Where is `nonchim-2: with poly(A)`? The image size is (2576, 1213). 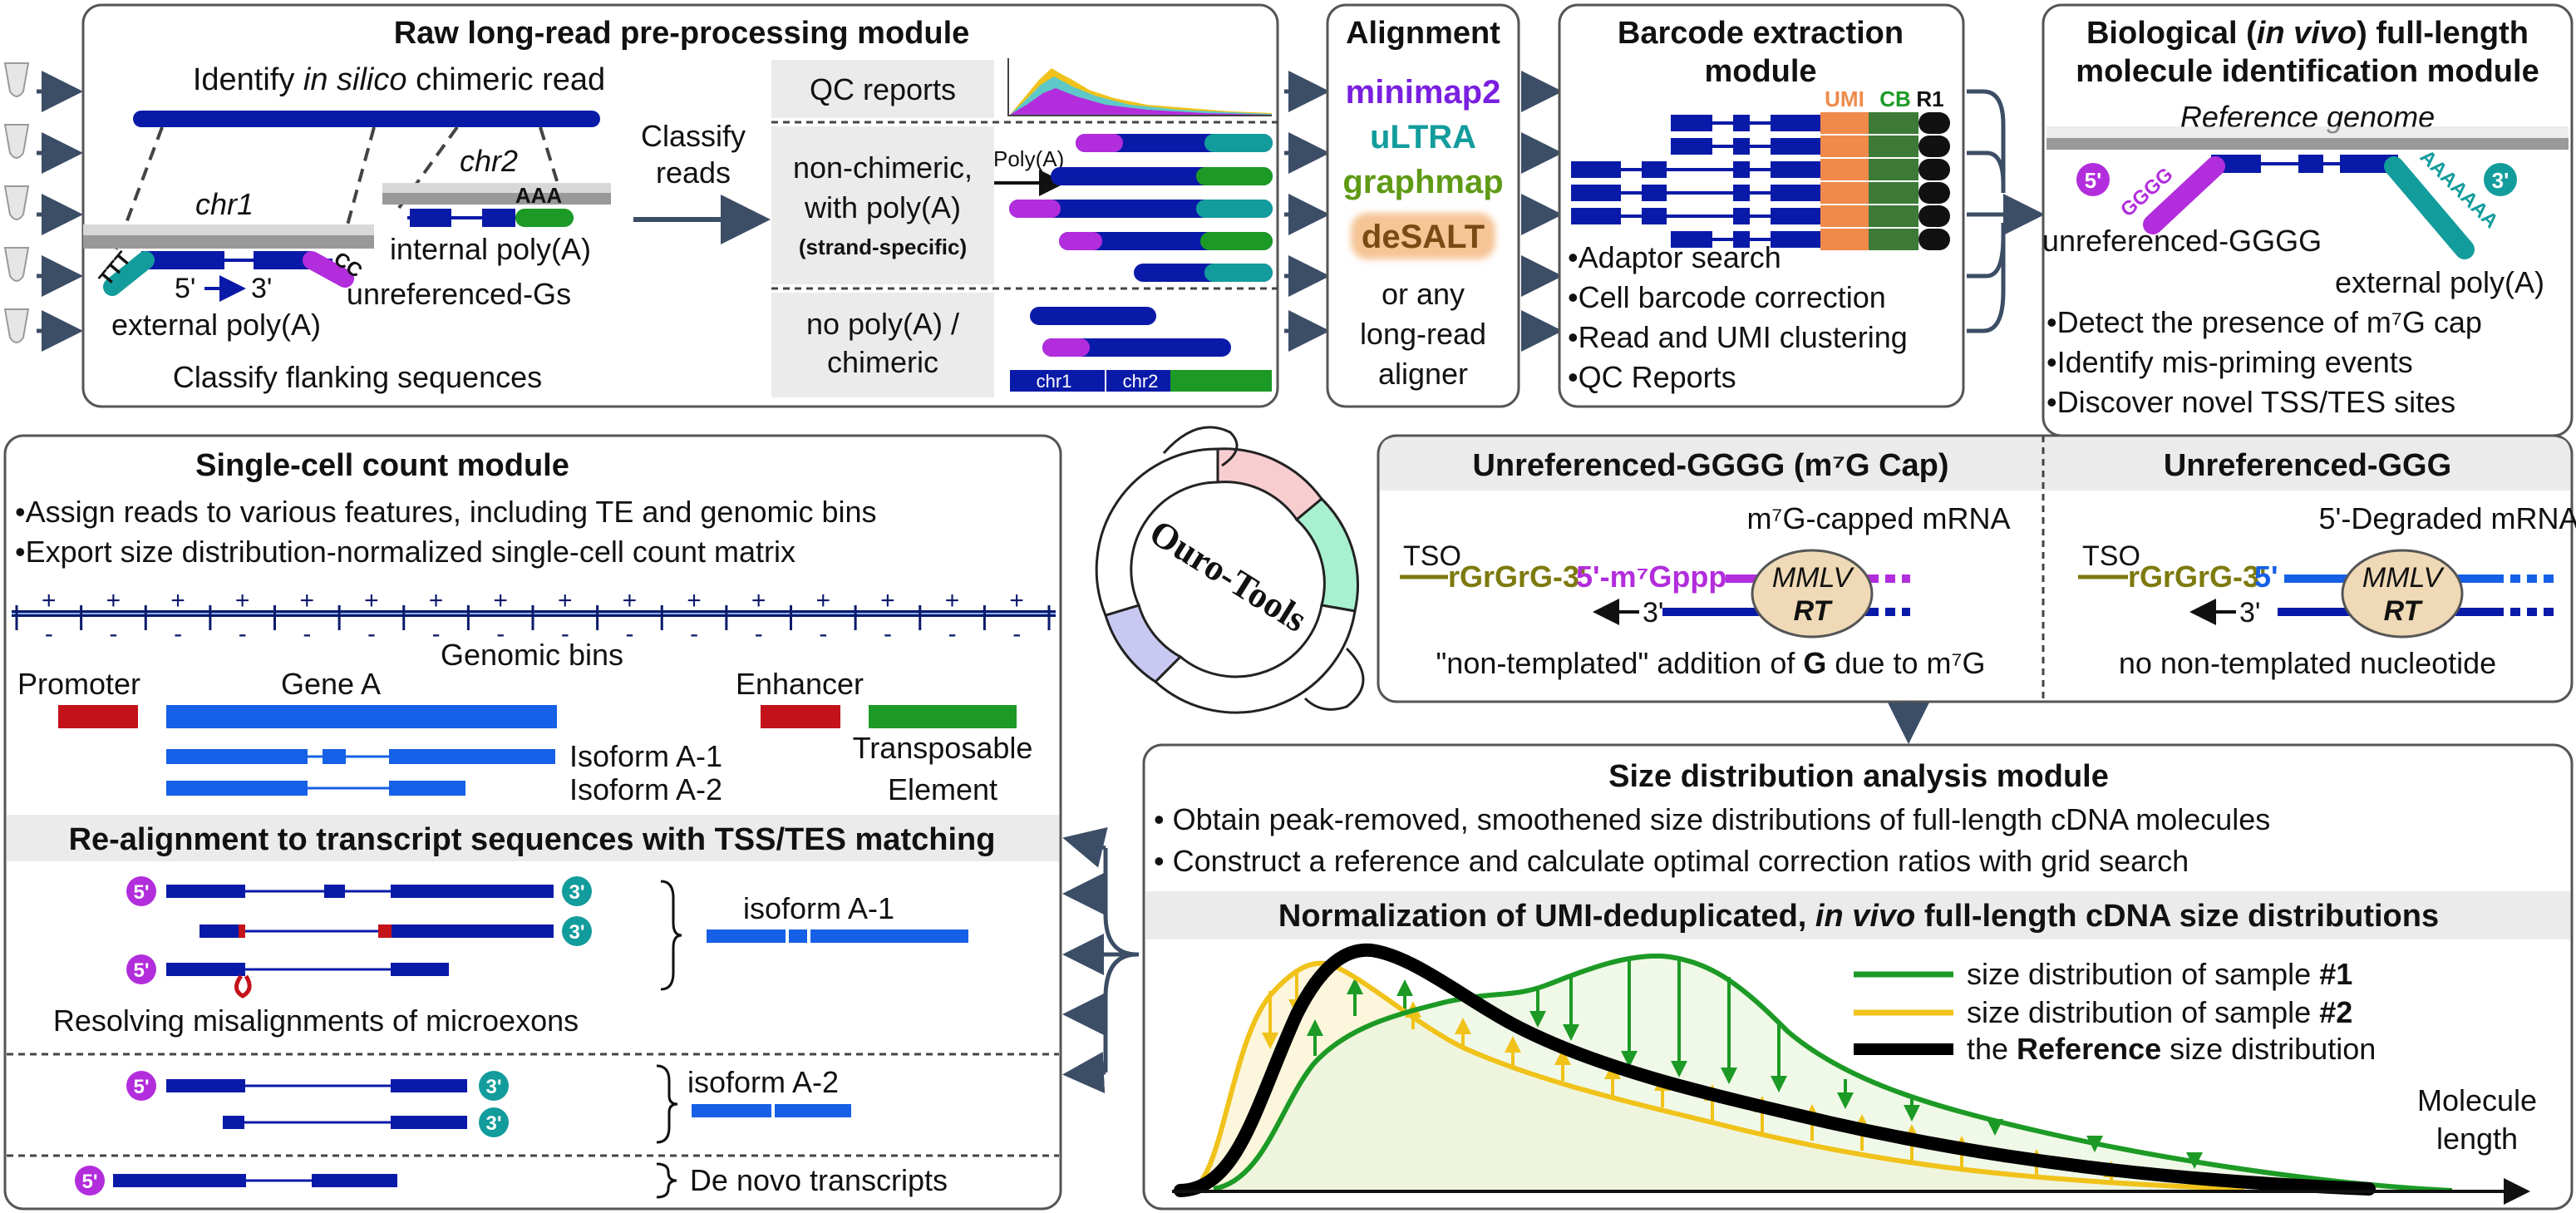
nonchim-2: with poly(A) is located at coordinates (882, 207).